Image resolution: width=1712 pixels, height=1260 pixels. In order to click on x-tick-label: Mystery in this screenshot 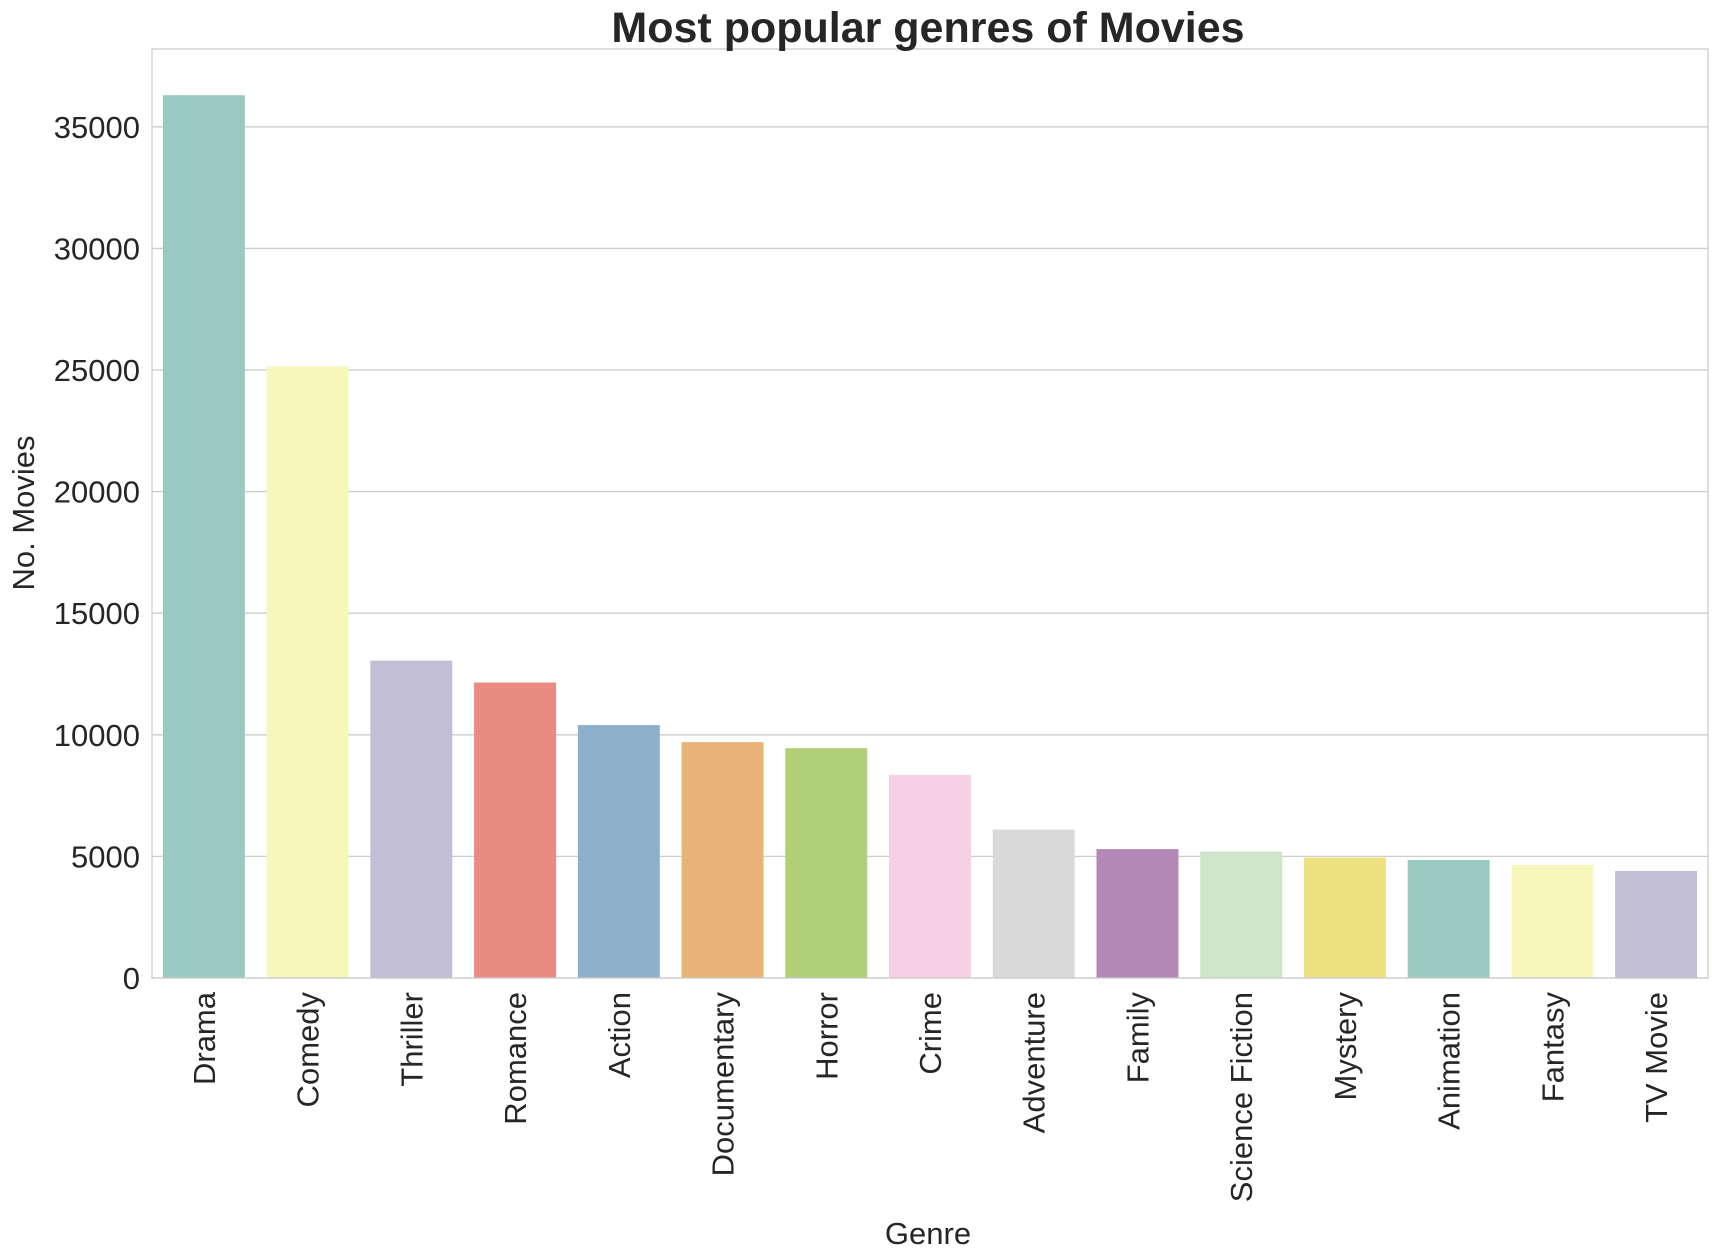, I will do `click(1345, 1046)`.